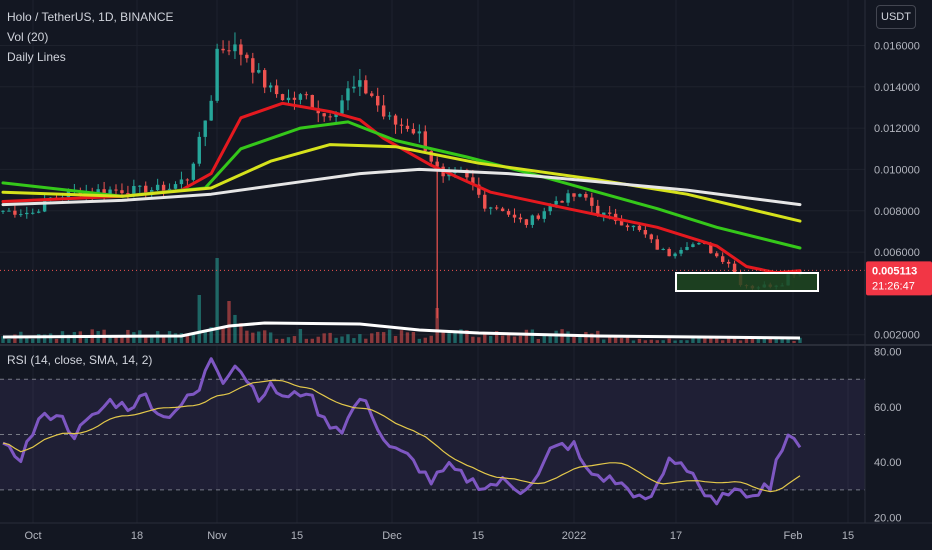 The height and width of the screenshot is (550, 932). What do you see at coordinates (897, 212) in the screenshot?
I see `price-tick-label: 0.008000` at bounding box center [897, 212].